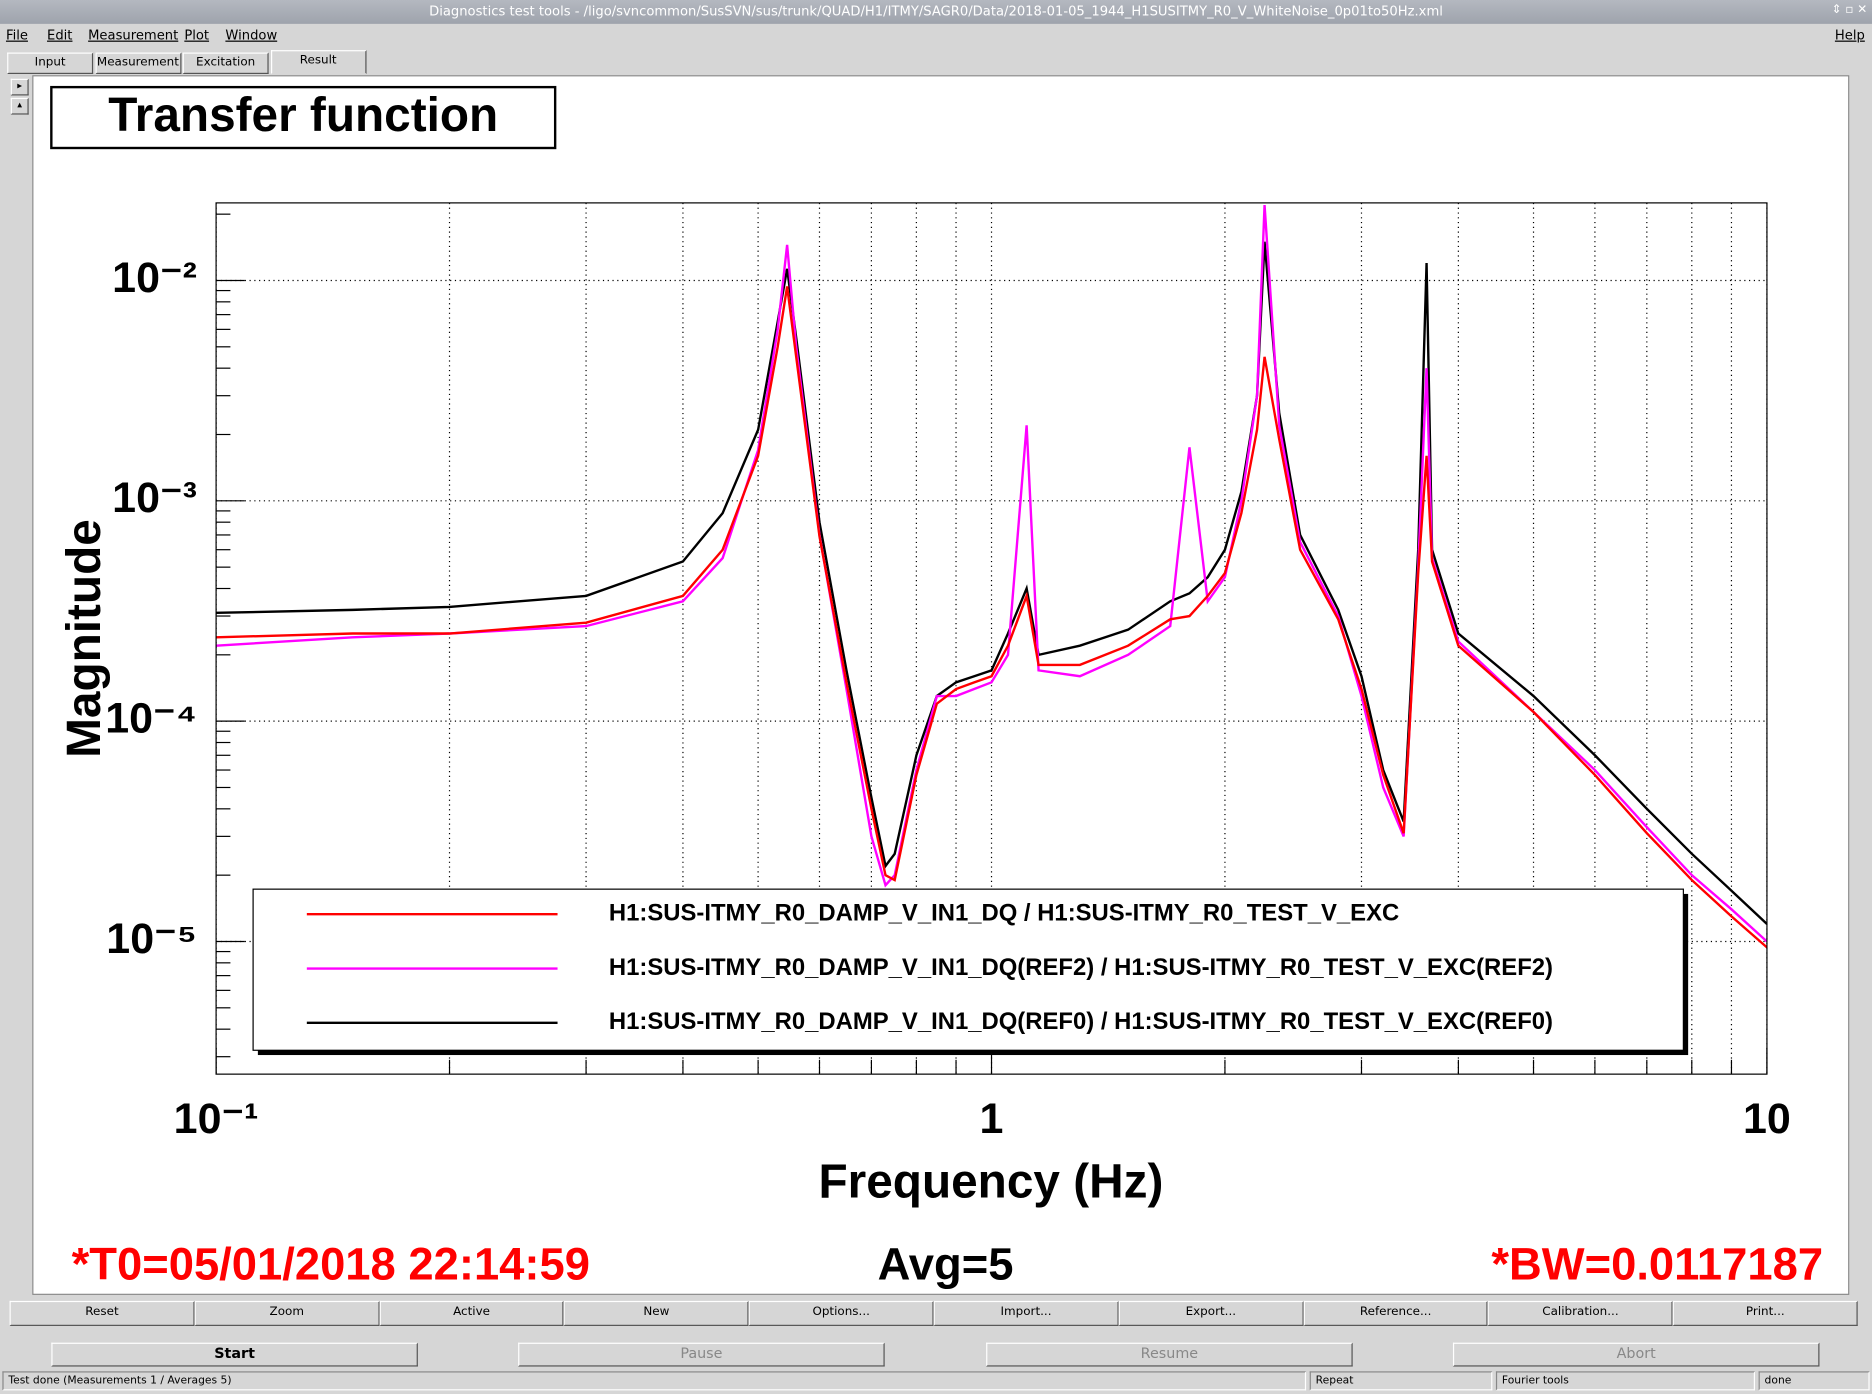 This screenshot has width=1872, height=1394. What do you see at coordinates (154, 498) in the screenshot?
I see `y-tick-label: 10⁻³` at bounding box center [154, 498].